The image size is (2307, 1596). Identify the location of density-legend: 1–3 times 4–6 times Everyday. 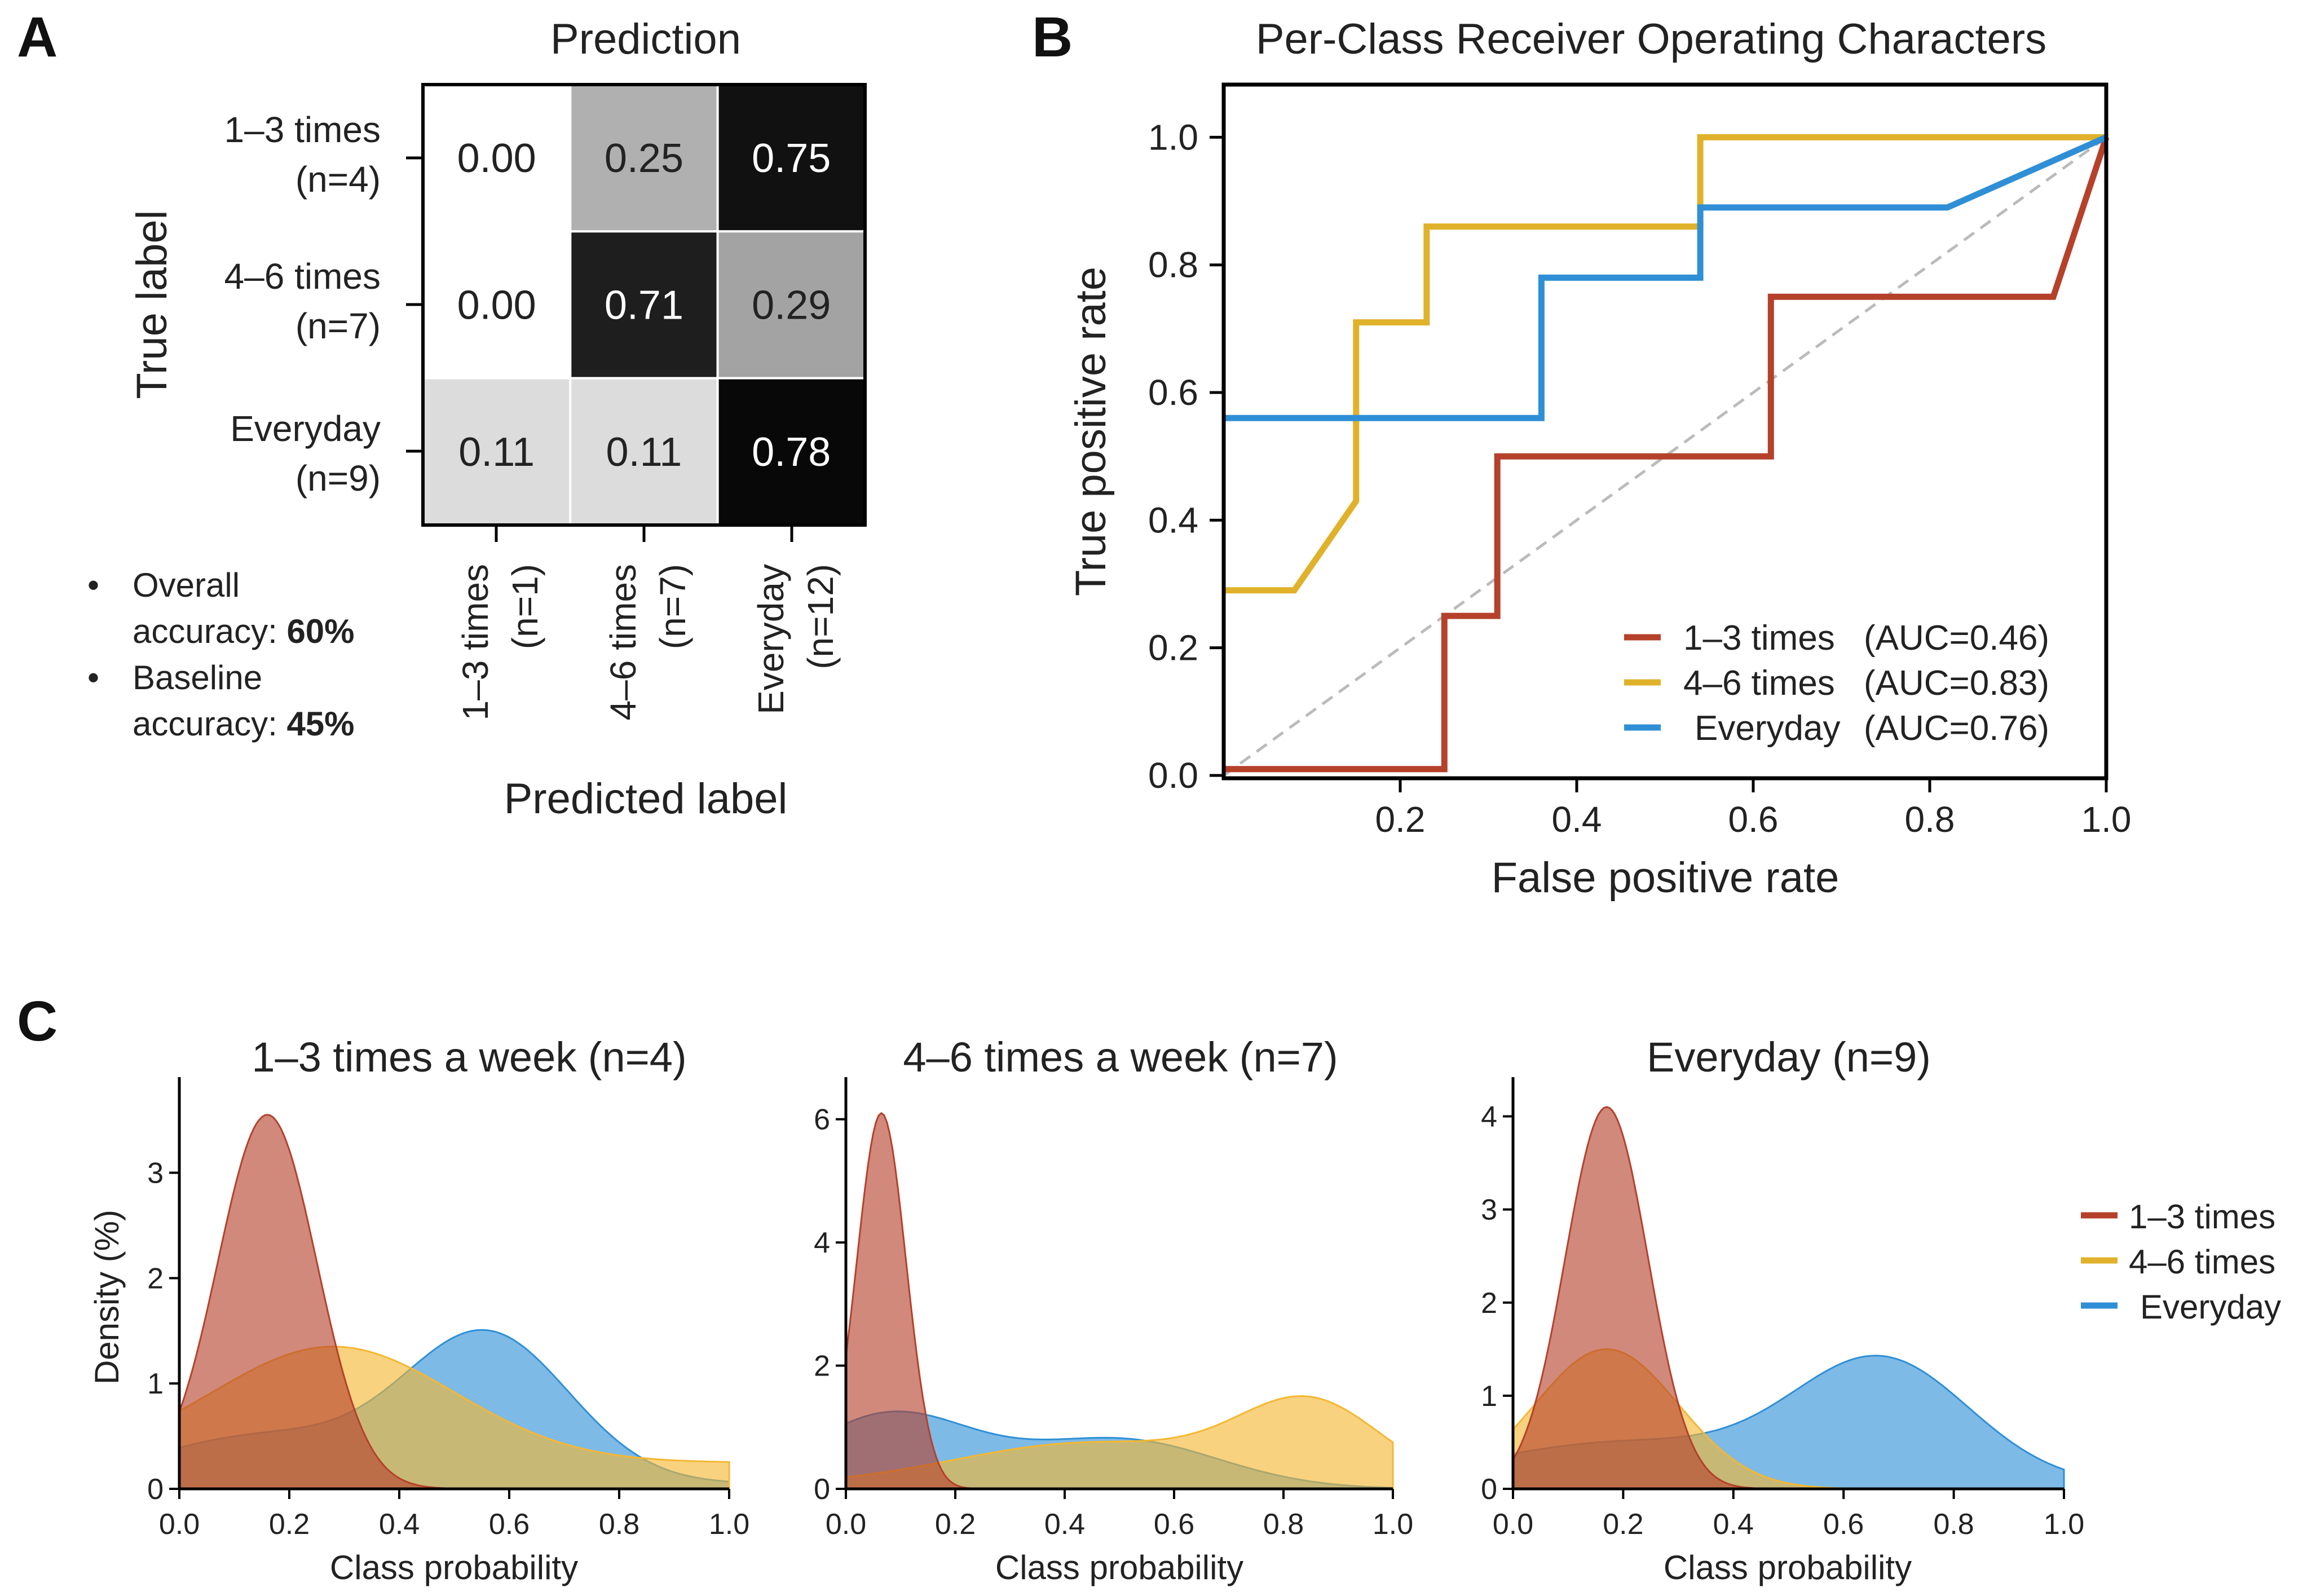
(2181, 1262).